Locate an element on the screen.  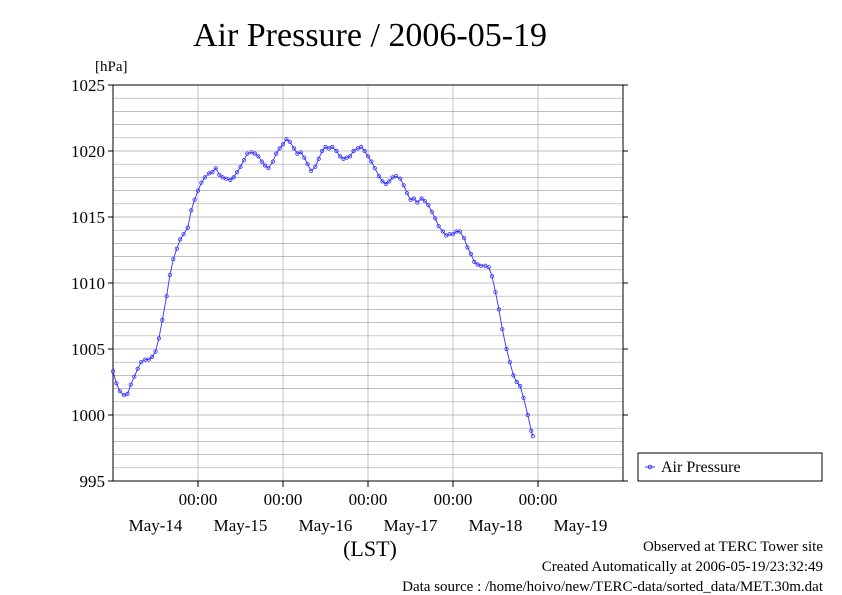
y-tick-label: 1000 is located at coordinates (88, 415).